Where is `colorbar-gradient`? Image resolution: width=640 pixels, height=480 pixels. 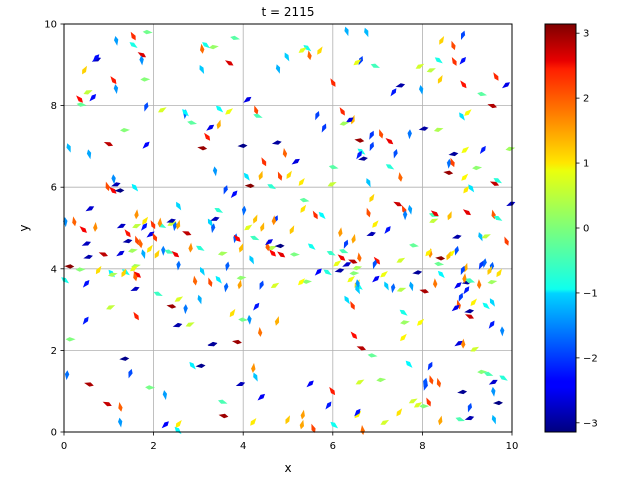 colorbar-gradient is located at coordinates (560, 228).